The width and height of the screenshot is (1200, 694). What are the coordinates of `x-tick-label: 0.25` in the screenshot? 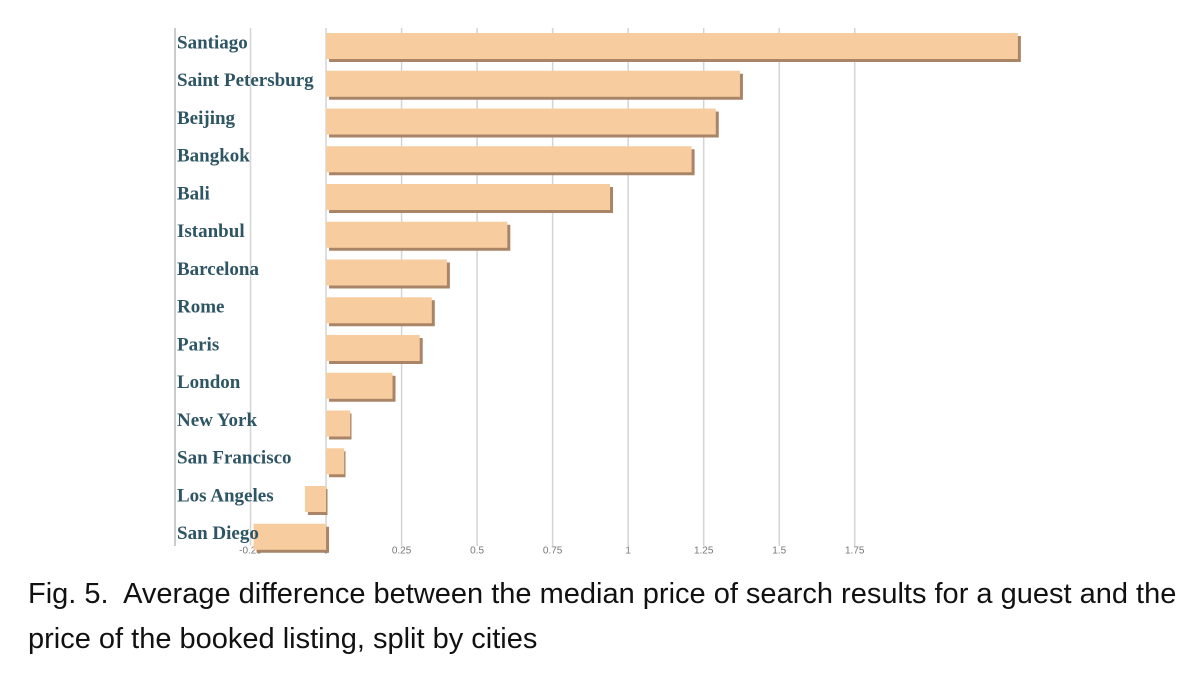 It's located at (402, 551).